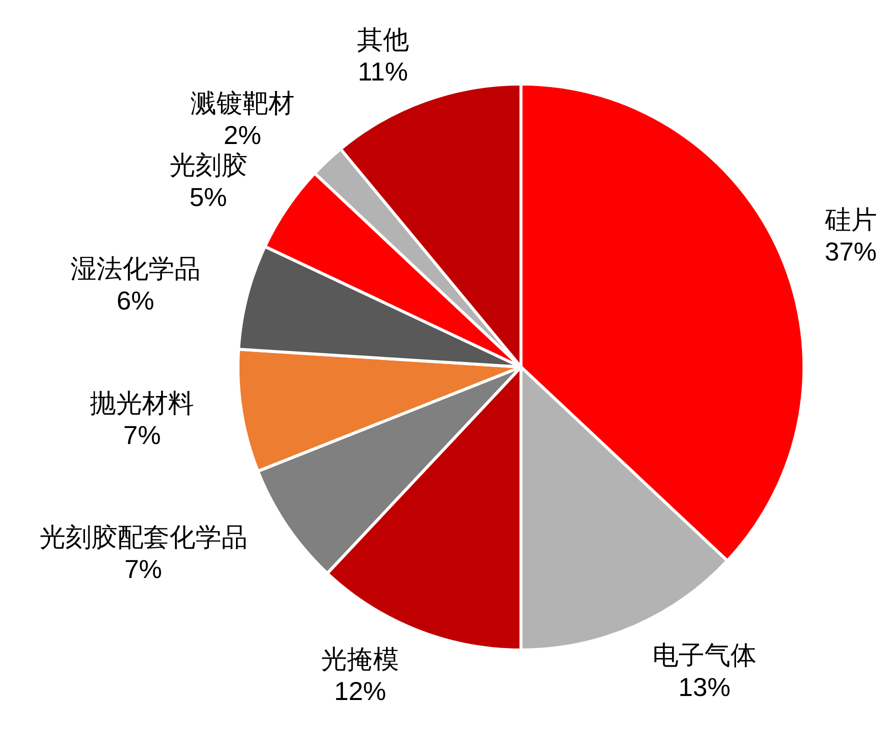 The width and height of the screenshot is (889, 735). Describe the element at coordinates (243, 135) in the screenshot. I see `data-label: 2%` at that location.